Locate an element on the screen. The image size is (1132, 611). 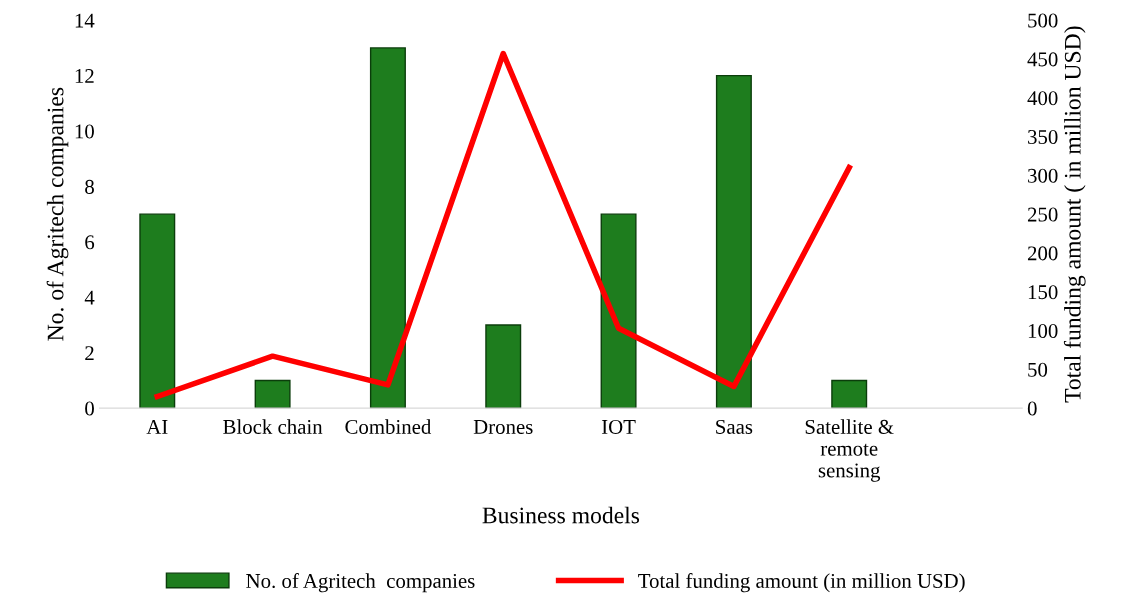
y-tick-label: 12 is located at coordinates (84, 76).